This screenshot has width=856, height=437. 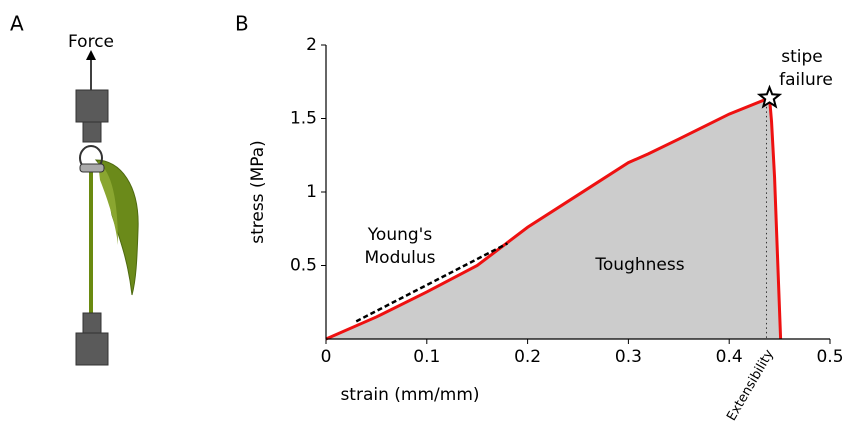 I want to click on failure-star, so click(x=769, y=96).